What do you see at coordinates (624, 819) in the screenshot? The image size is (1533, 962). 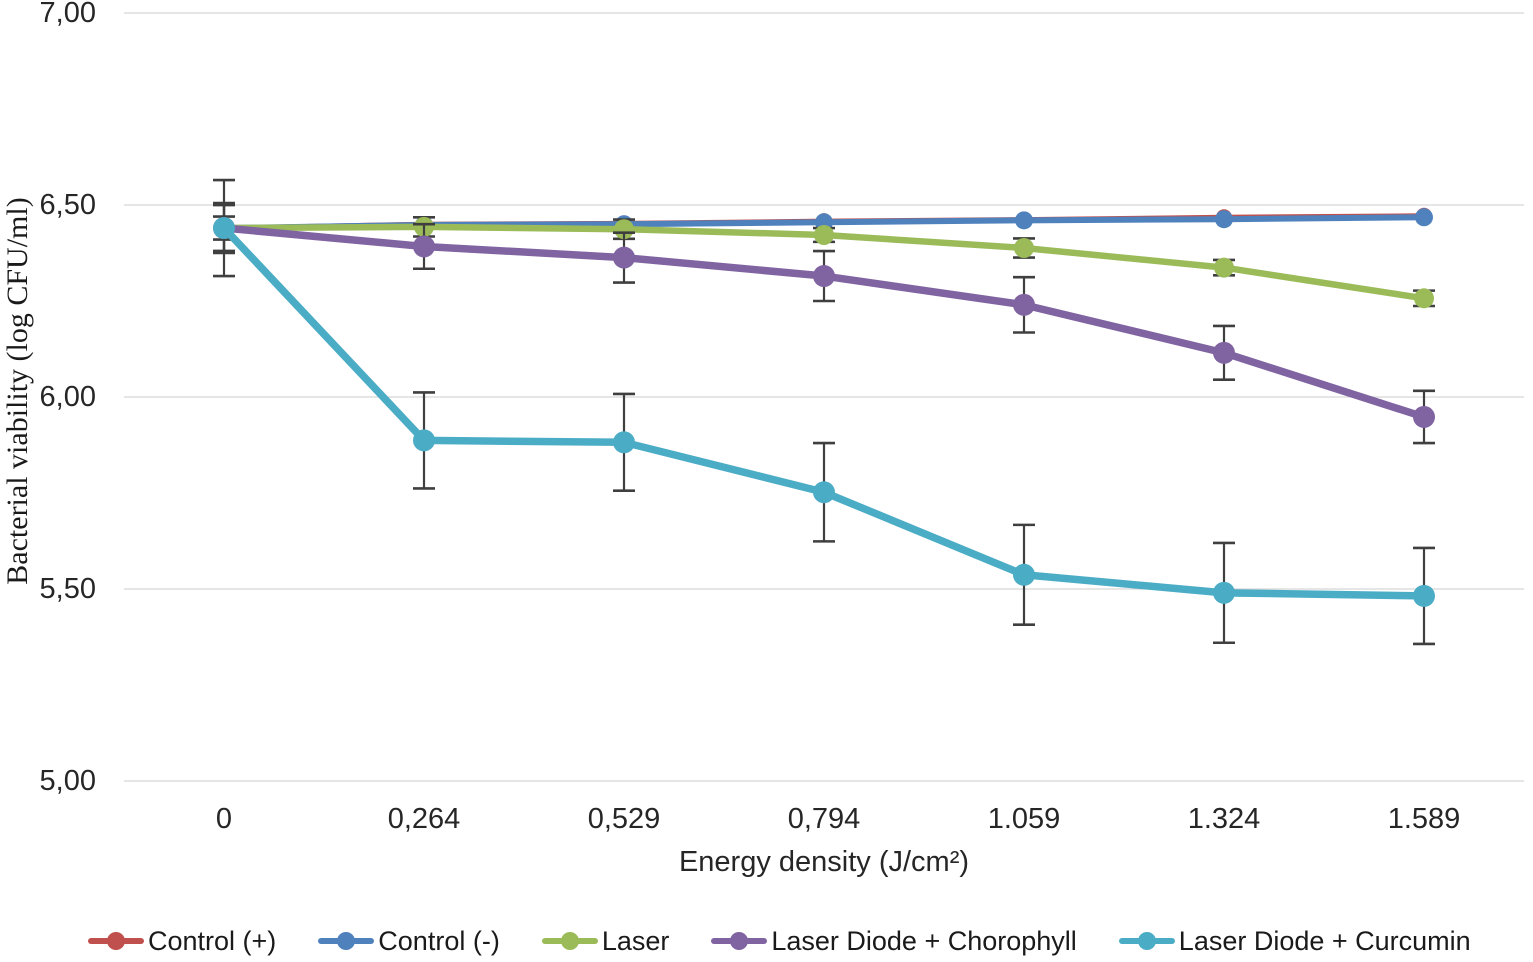 I see `x-tick-label: 0,529` at bounding box center [624, 819].